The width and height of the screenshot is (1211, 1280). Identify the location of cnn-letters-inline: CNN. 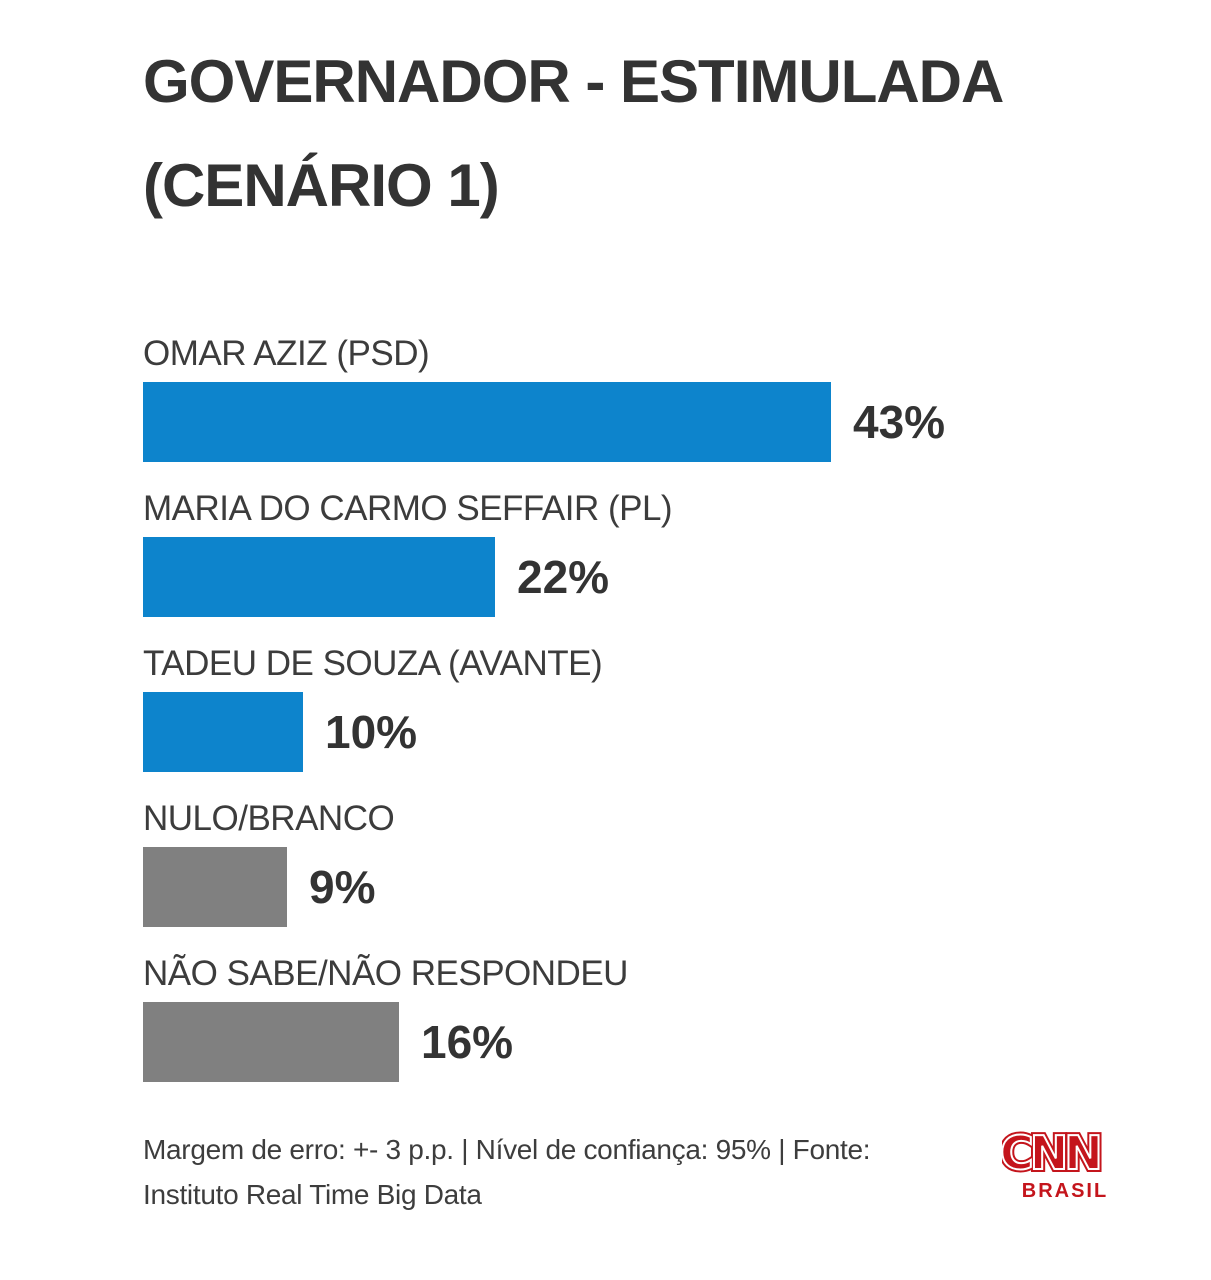
(1050, 1152).